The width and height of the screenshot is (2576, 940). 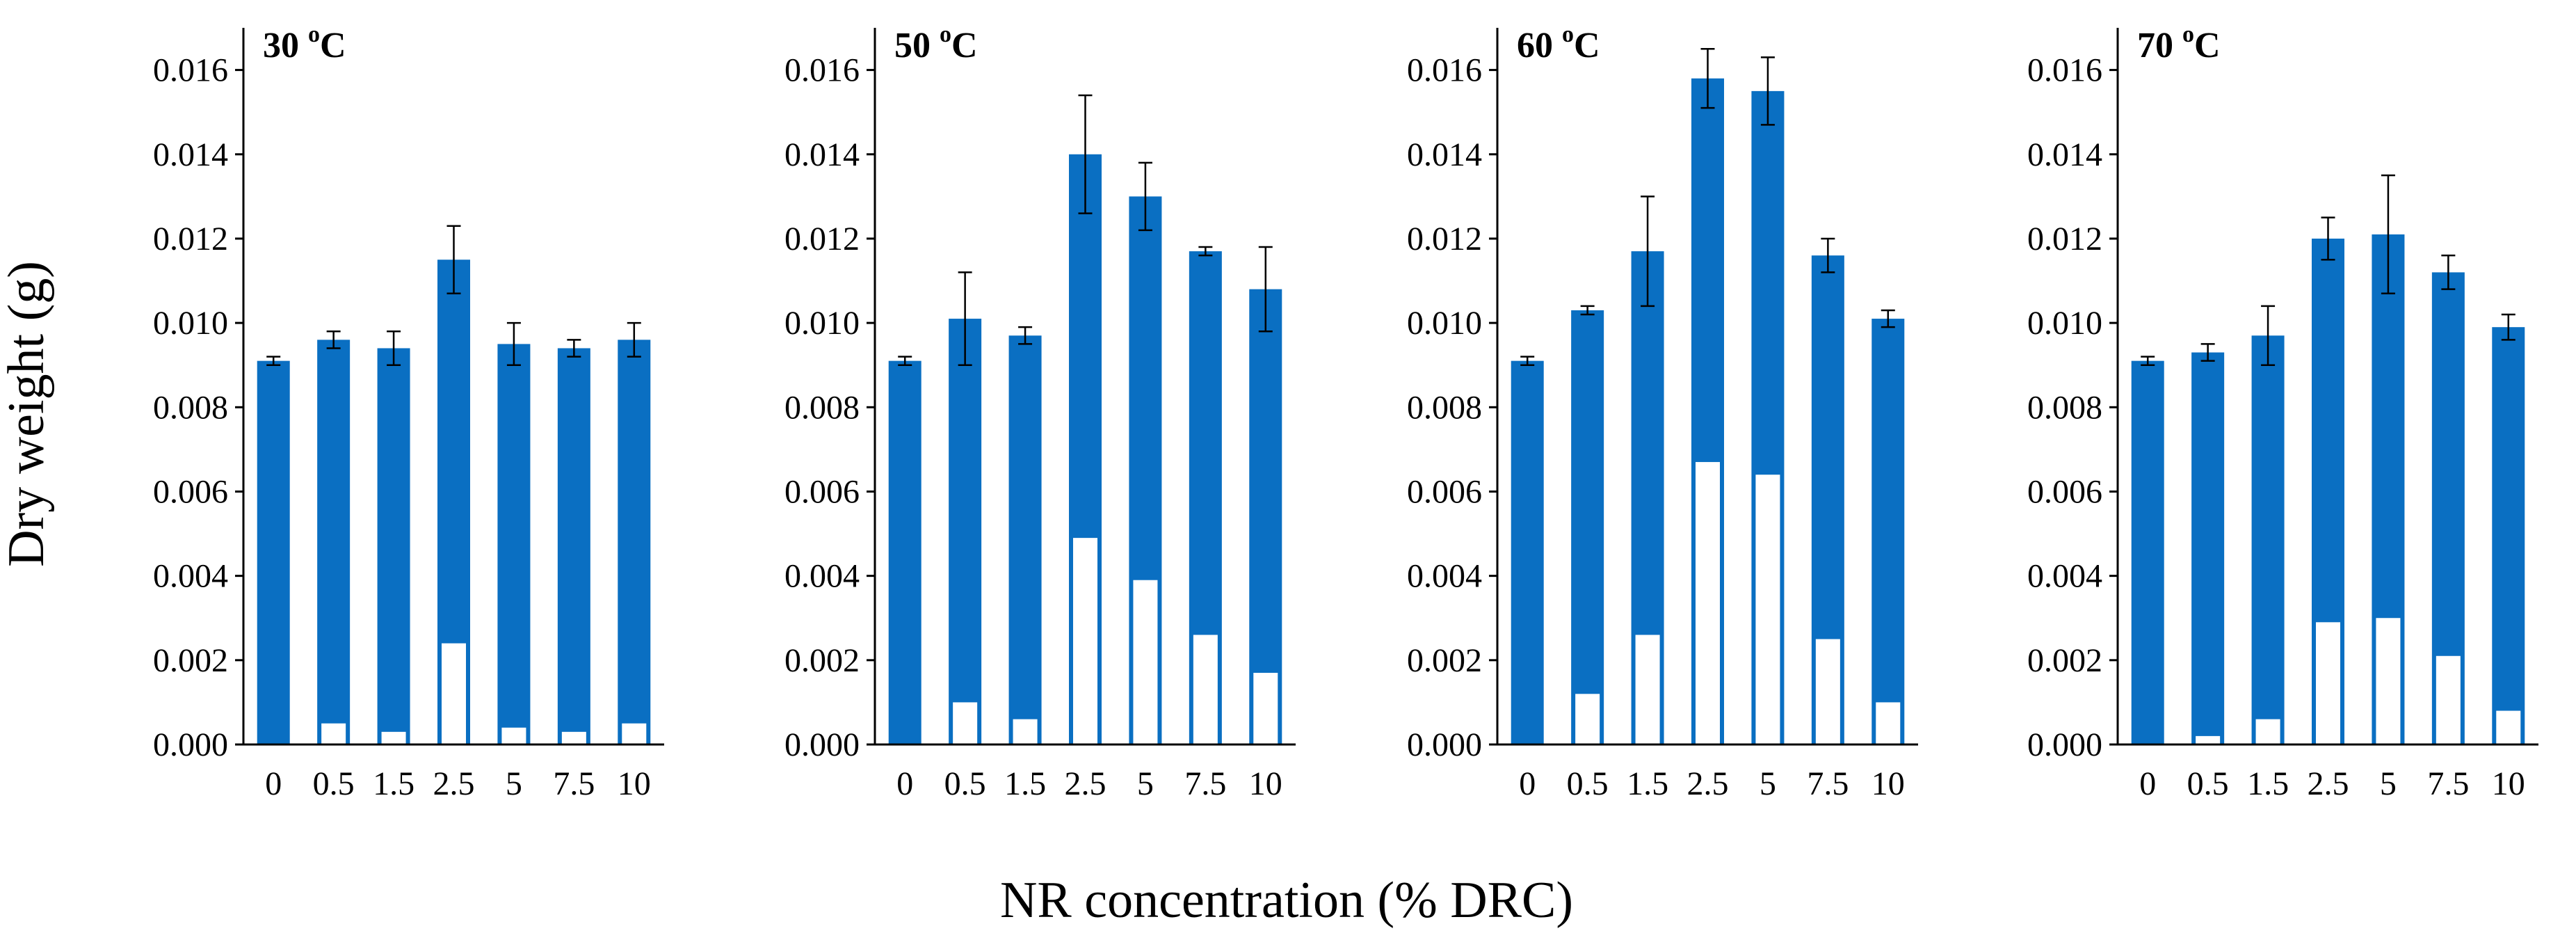 What do you see at coordinates (1286, 900) in the screenshot?
I see `x-axis-label: NR concentration (% DRC)` at bounding box center [1286, 900].